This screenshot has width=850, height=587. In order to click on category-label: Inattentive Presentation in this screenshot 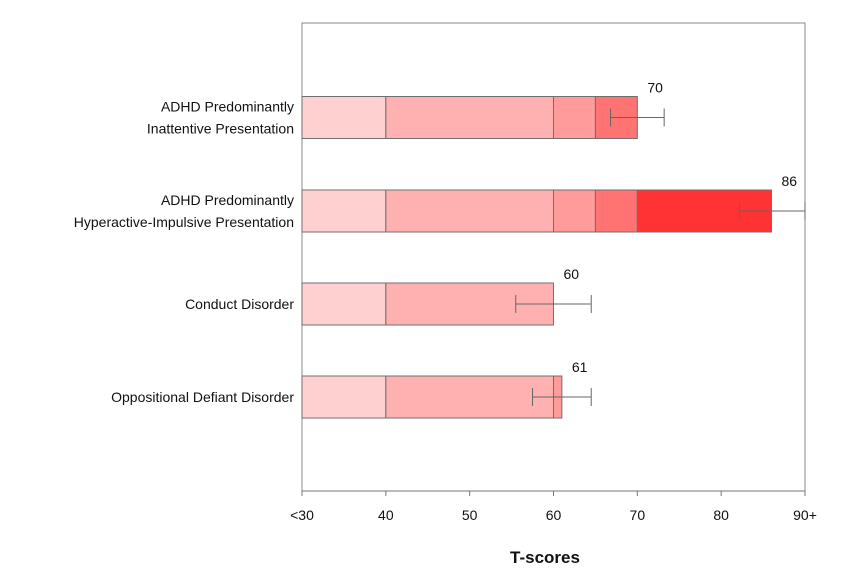, I will do `click(220, 129)`.